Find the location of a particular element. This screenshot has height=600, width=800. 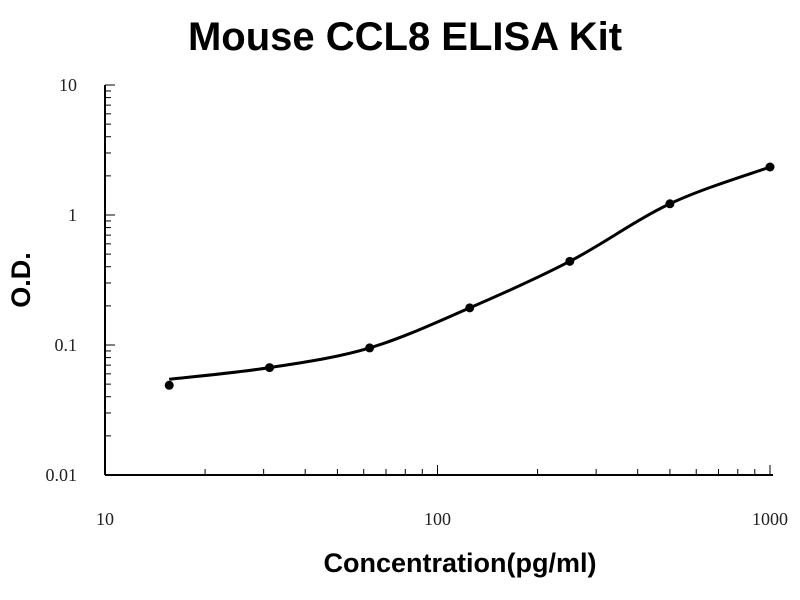

x-tick-label: 100 is located at coordinates (437, 519).